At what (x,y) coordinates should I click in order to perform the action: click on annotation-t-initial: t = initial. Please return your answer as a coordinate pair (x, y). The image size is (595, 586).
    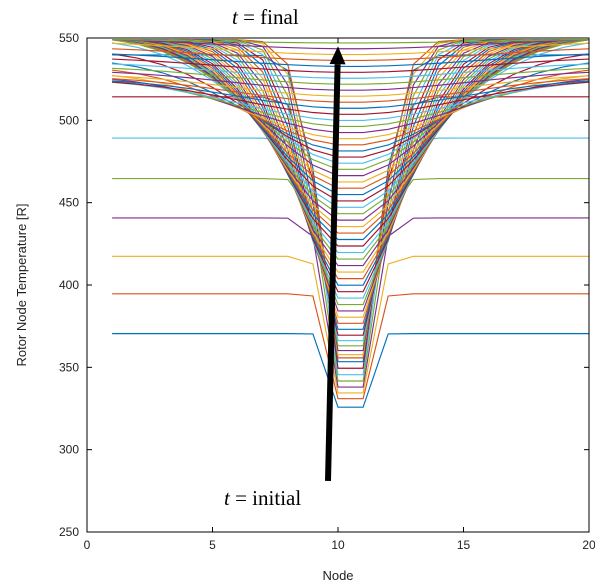
    Looking at the image, I should click on (262, 498).